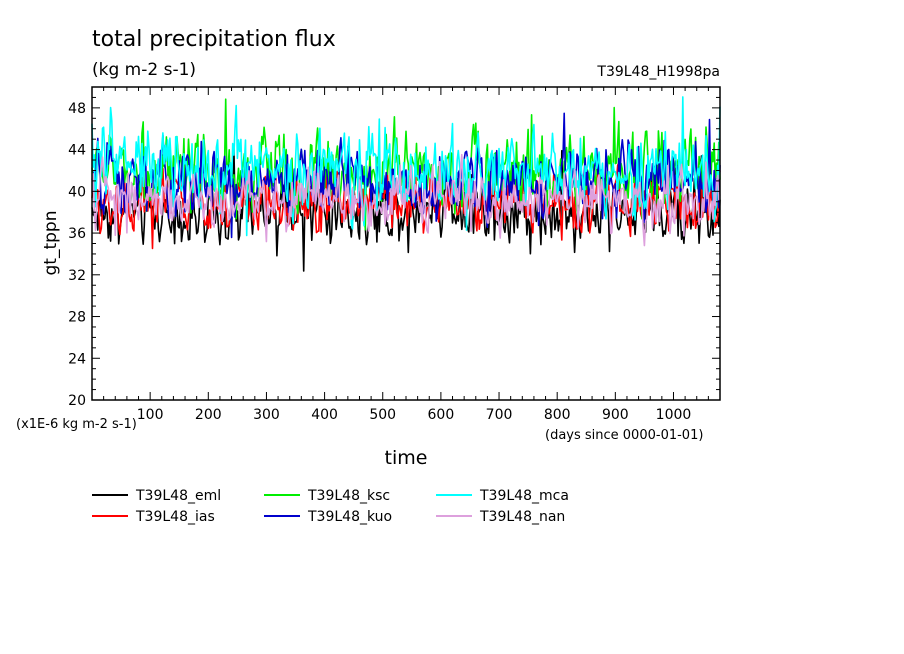  What do you see at coordinates (77, 318) in the screenshot?
I see `y-tick-label: 28` at bounding box center [77, 318].